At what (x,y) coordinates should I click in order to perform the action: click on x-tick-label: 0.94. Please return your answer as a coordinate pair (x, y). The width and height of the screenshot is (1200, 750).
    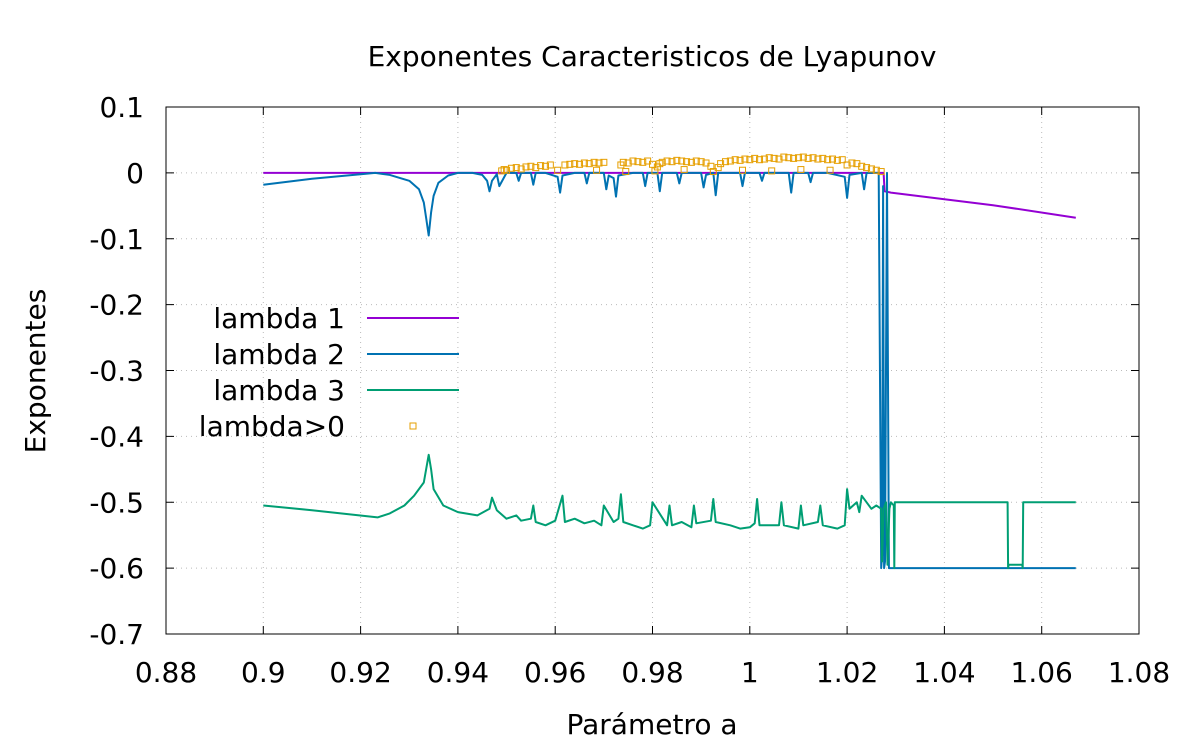
    Looking at the image, I should click on (458, 672).